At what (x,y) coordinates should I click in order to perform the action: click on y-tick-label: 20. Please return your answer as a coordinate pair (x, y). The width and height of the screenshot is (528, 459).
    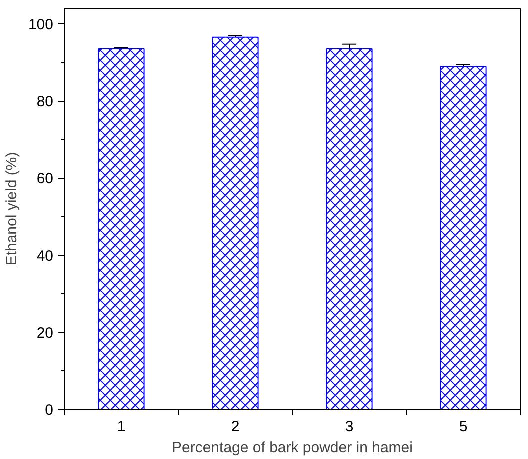
    Looking at the image, I should click on (45, 333).